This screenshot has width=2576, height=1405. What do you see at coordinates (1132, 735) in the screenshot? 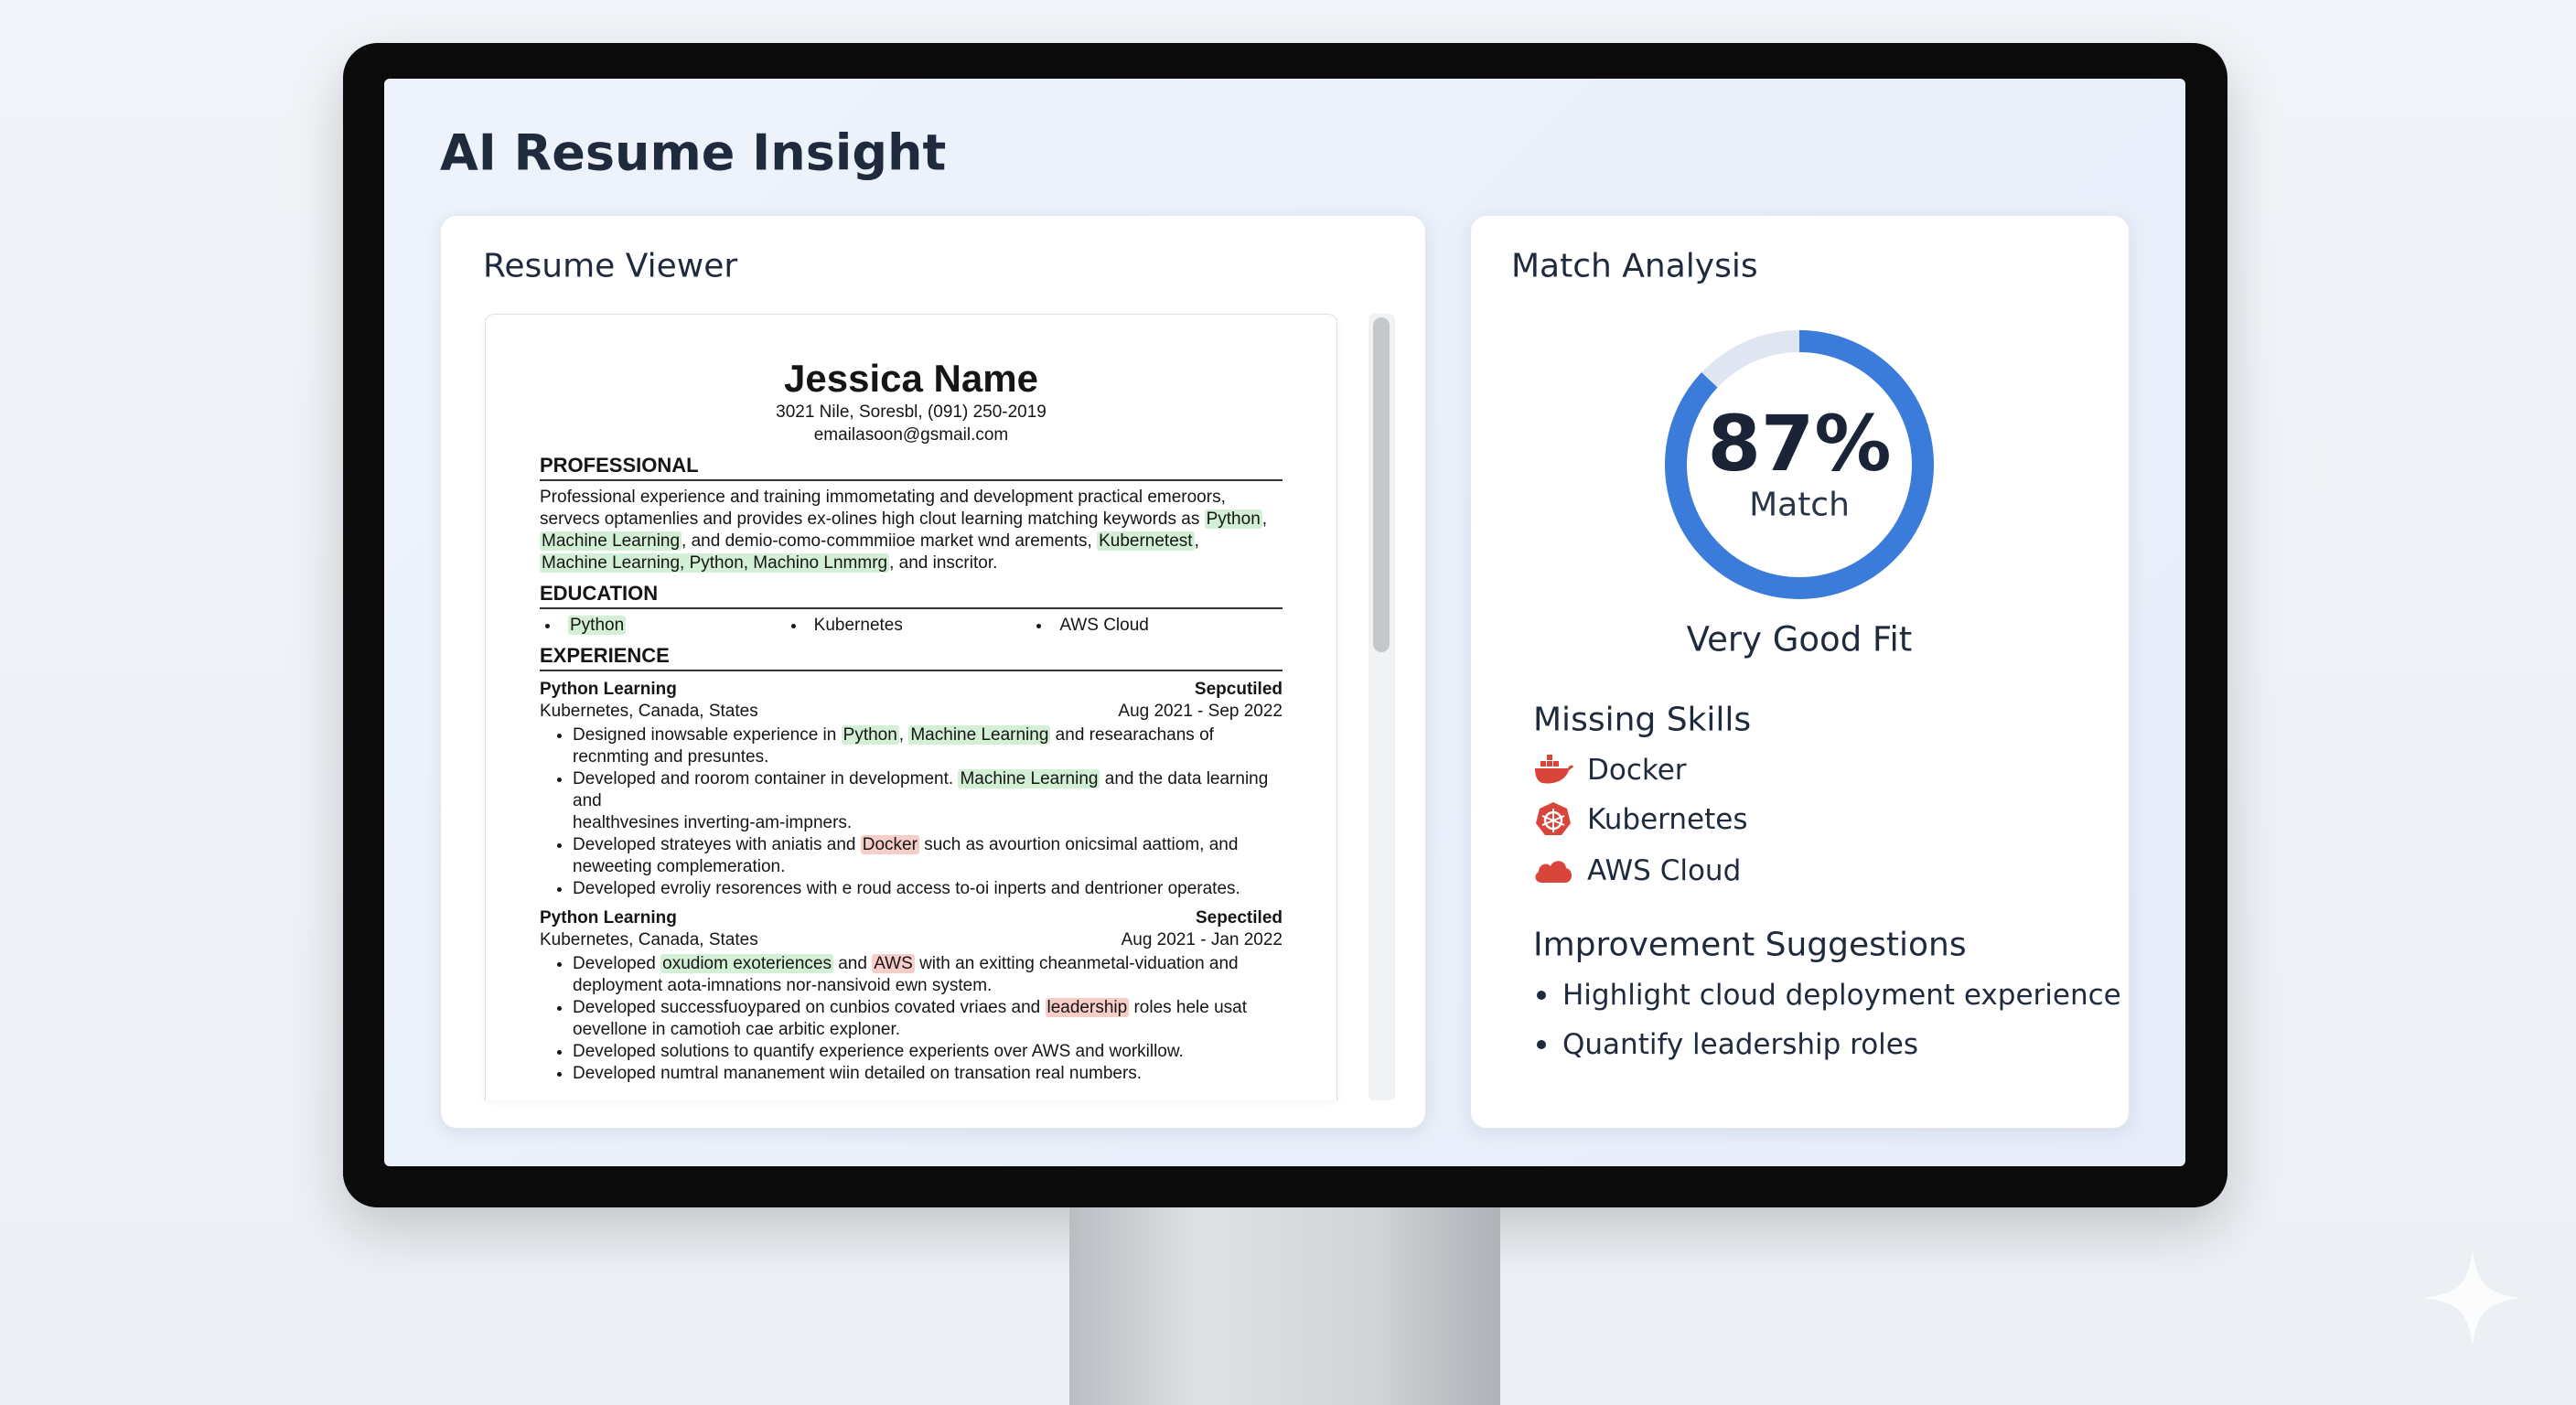
I see `text: and researachans of` at bounding box center [1132, 735].